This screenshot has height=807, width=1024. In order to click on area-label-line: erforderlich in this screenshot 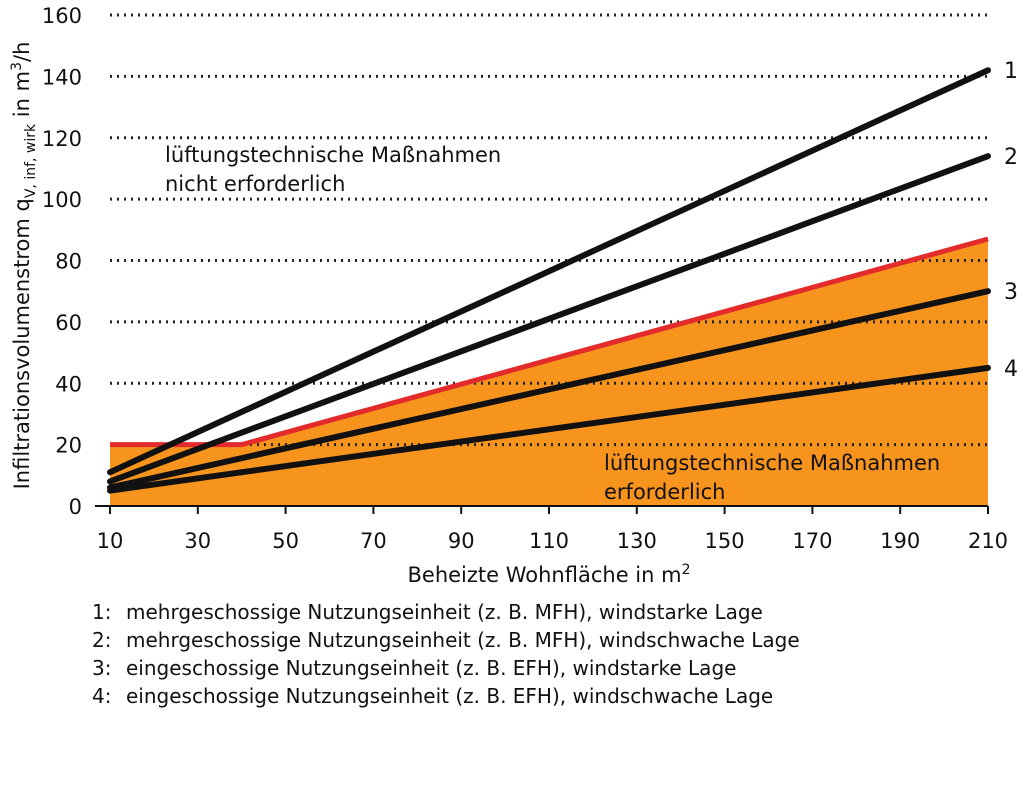, I will do `click(664, 492)`.